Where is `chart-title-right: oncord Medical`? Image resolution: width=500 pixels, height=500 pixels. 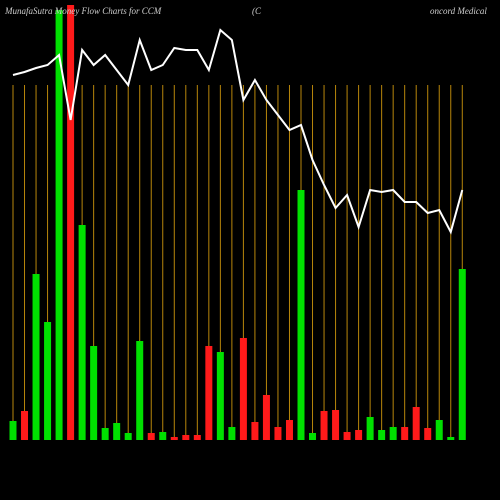
chart-title-right: oncord Medical is located at coordinates (458, 11).